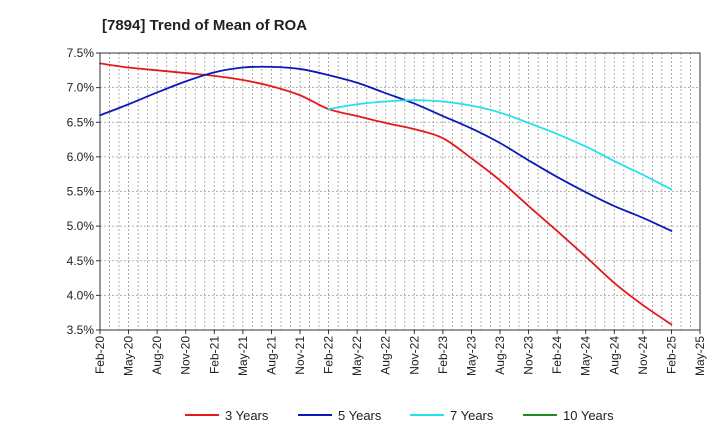 Image resolution: width=720 pixels, height=445 pixels. What do you see at coordinates (586, 356) in the screenshot?
I see `x-tick-label: May-24` at bounding box center [586, 356].